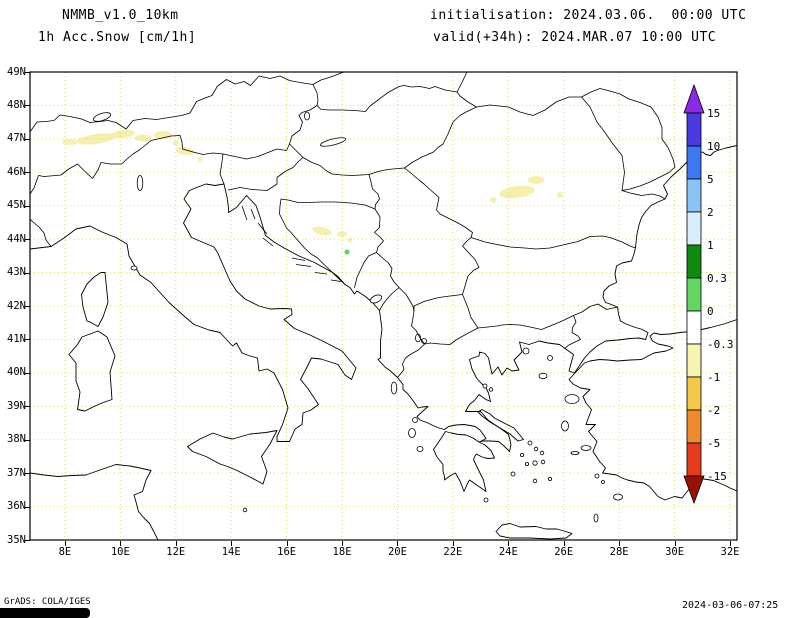  What do you see at coordinates (16, 272) in the screenshot?
I see `lat-label: 43N` at bounding box center [16, 272].